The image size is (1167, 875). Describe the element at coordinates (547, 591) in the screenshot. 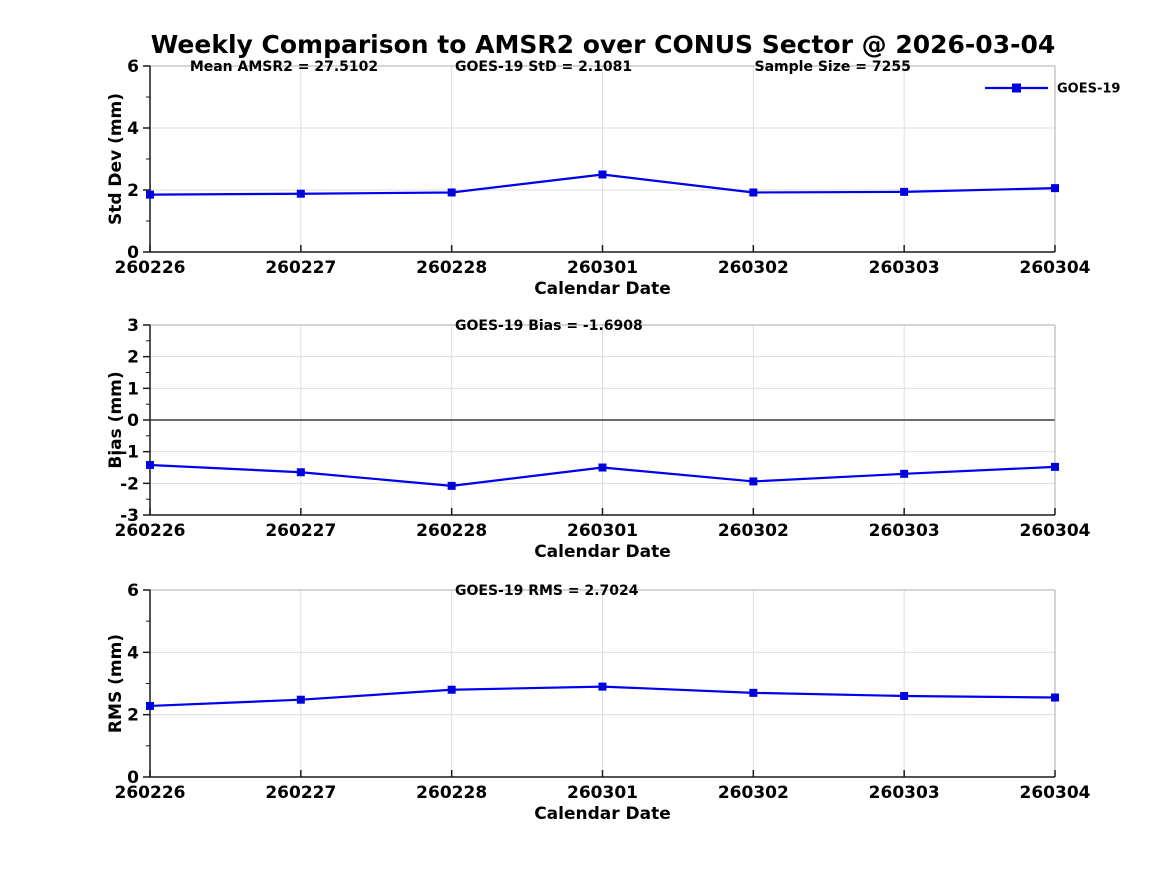

I see `annotation-text: GOES-19 RMS = 2.7024` at that location.